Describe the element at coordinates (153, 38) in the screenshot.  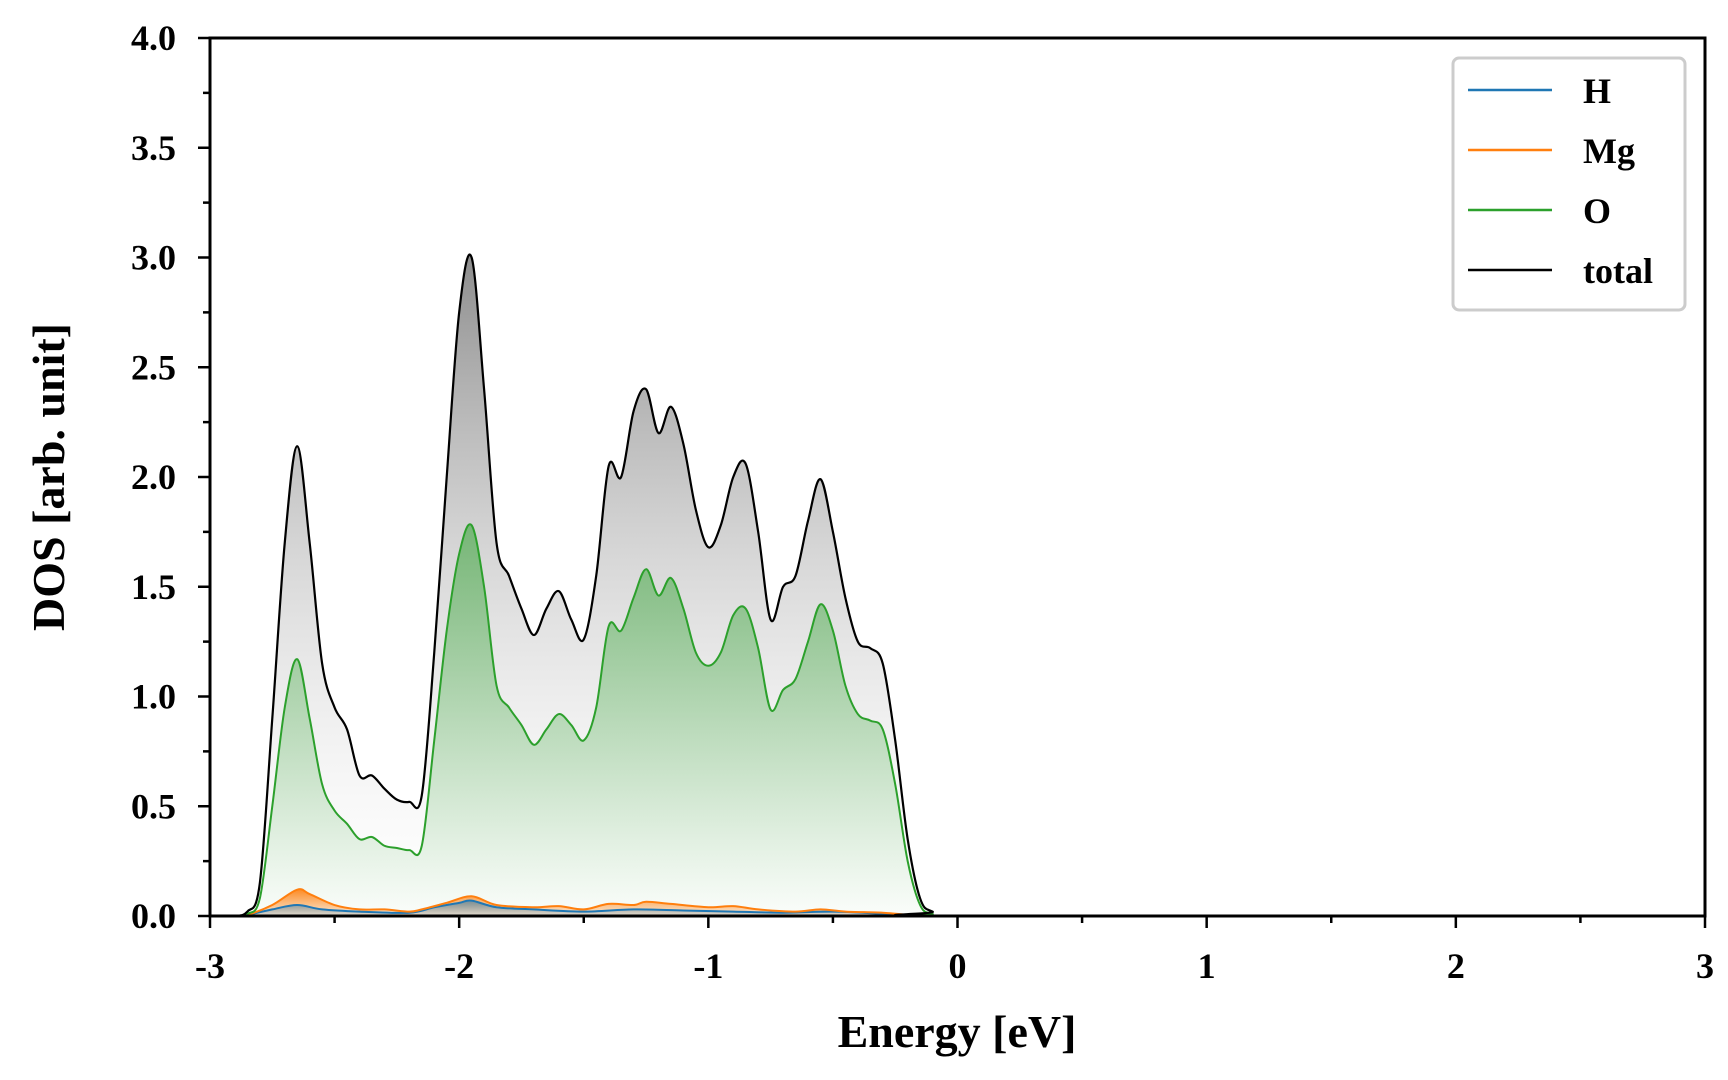
I see `y-tick-label: 4.0` at that location.